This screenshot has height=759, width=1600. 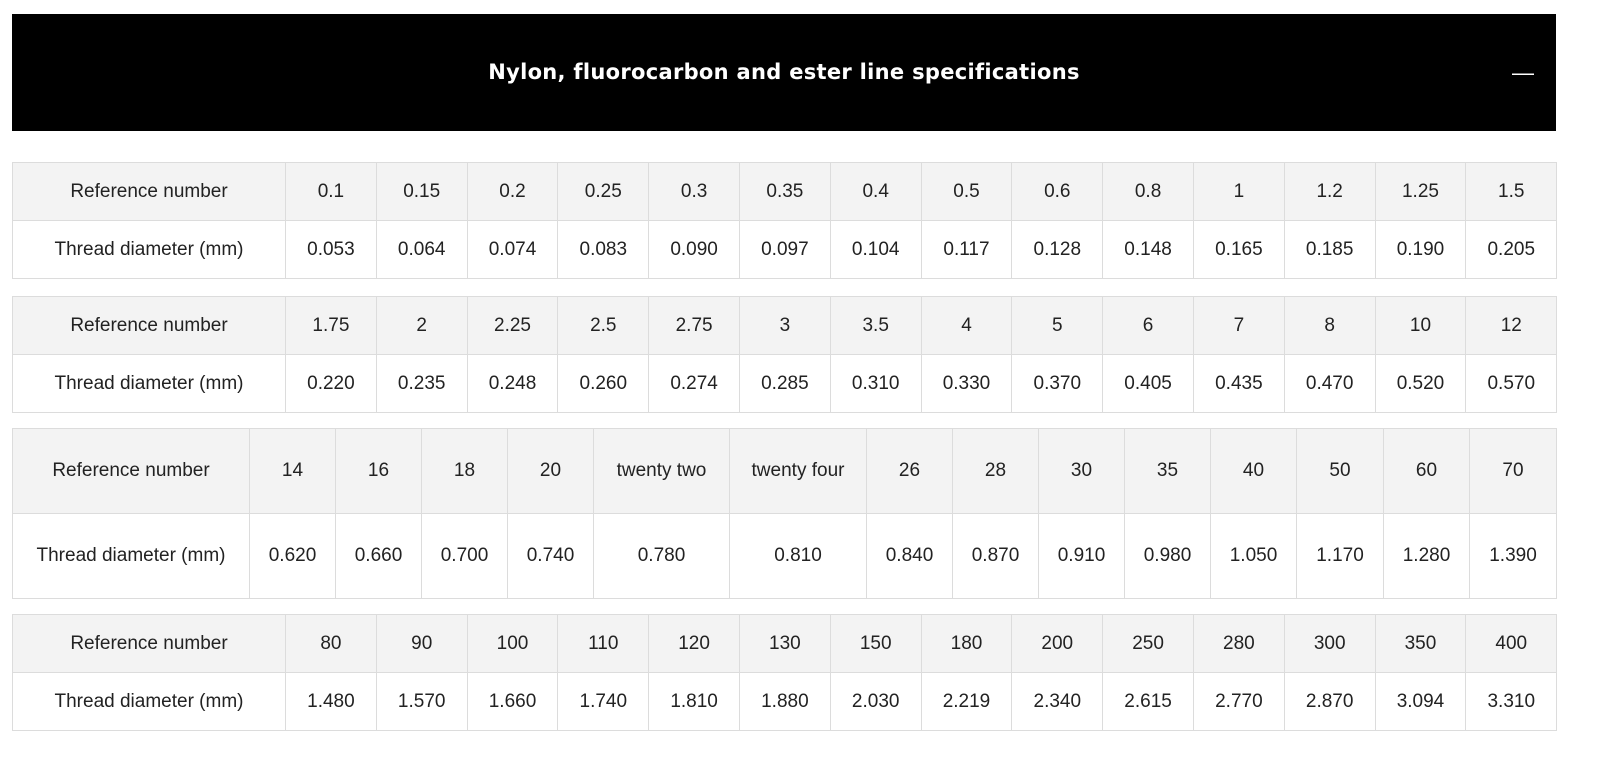 I want to click on cell: 3, so click(x=784, y=325).